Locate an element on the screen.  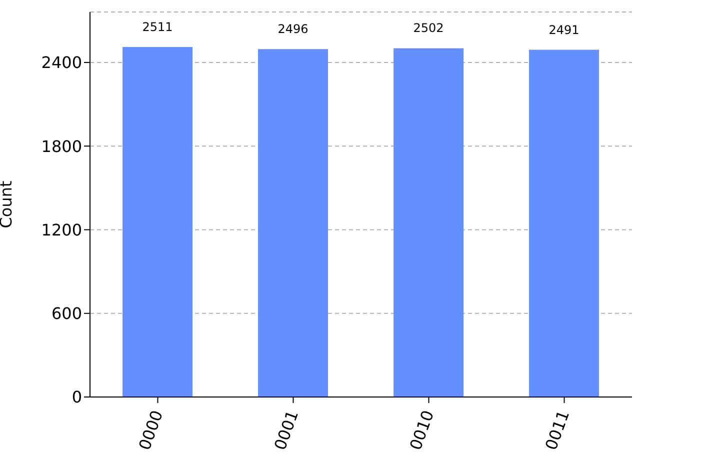
y-tick-label: 600 is located at coordinates (66, 314).